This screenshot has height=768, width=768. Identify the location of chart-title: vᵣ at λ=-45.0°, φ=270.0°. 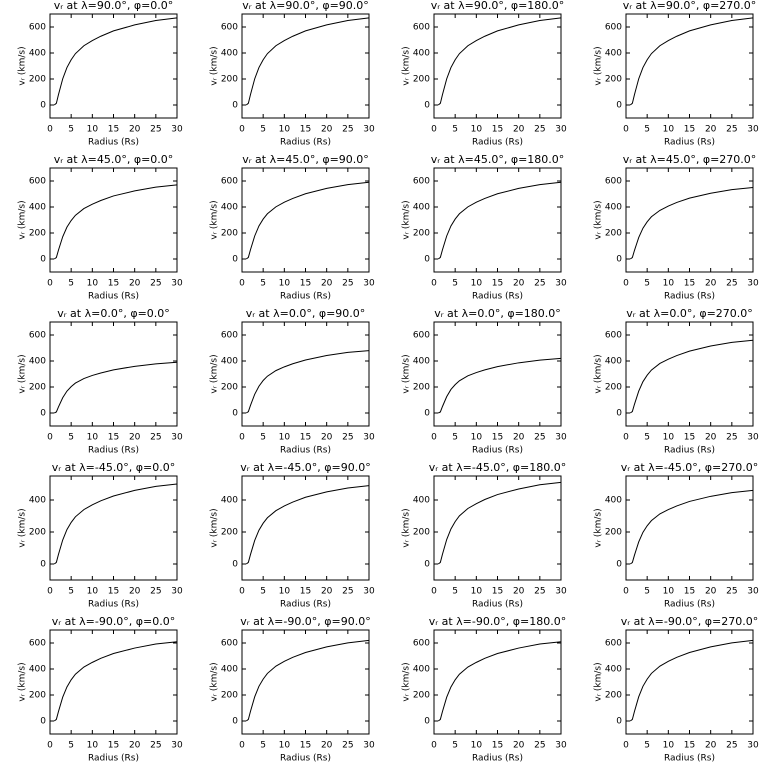
(690, 467).